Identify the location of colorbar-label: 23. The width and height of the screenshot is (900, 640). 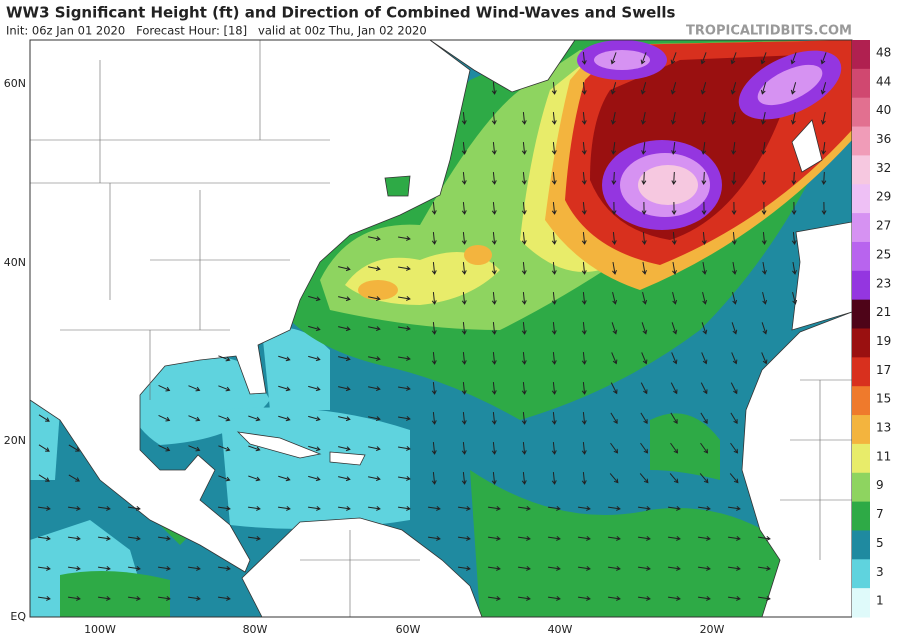
(883, 283).